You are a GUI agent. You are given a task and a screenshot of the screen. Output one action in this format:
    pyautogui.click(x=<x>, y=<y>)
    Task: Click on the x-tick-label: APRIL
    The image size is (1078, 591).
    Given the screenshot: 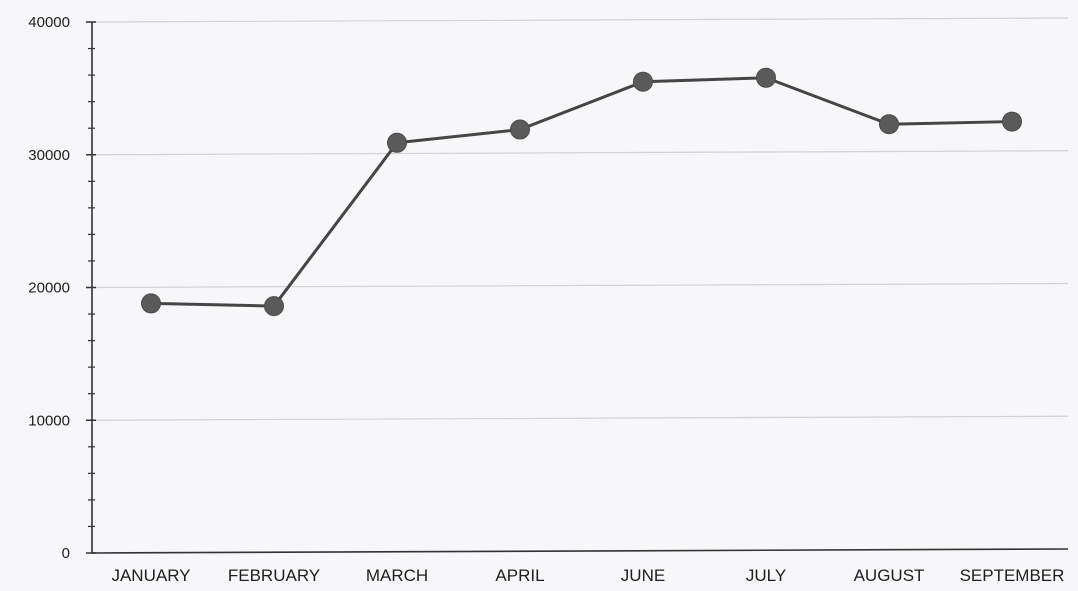 What is the action you would take?
    pyautogui.click(x=519, y=575)
    